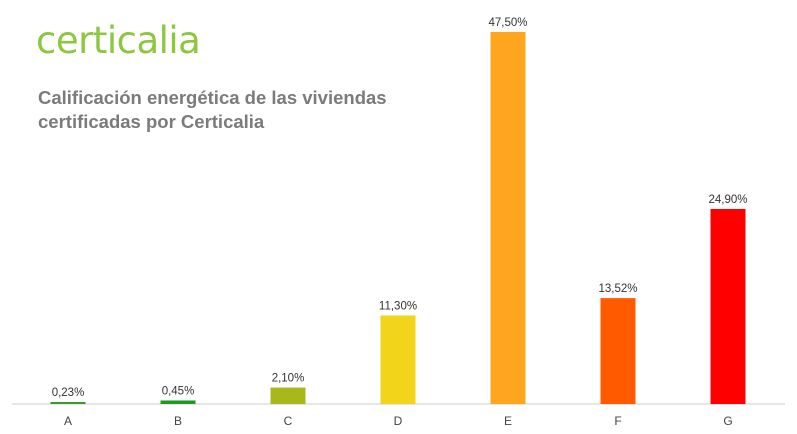 Image resolution: width=797 pixels, height=434 pixels. What do you see at coordinates (508, 421) in the screenshot?
I see `category-label-e: E` at bounding box center [508, 421].